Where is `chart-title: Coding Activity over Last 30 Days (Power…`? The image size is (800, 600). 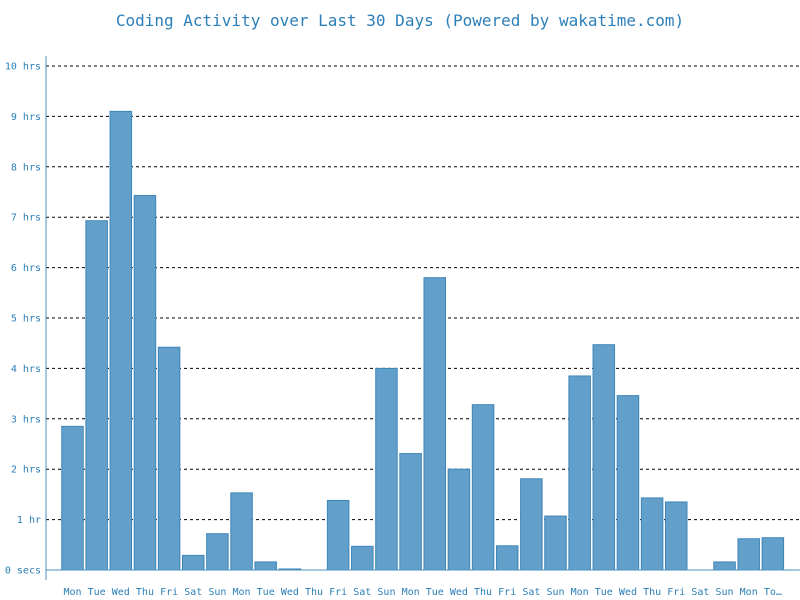
chart-title: Coding Activity over Last 30 Days (Power… is located at coordinates (400, 20).